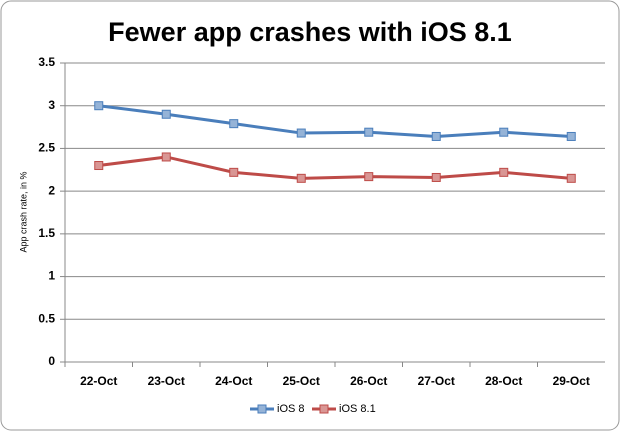 This screenshot has height=436, width=620. I want to click on y-axis-label: App crash rate, in %, so click(23, 211).